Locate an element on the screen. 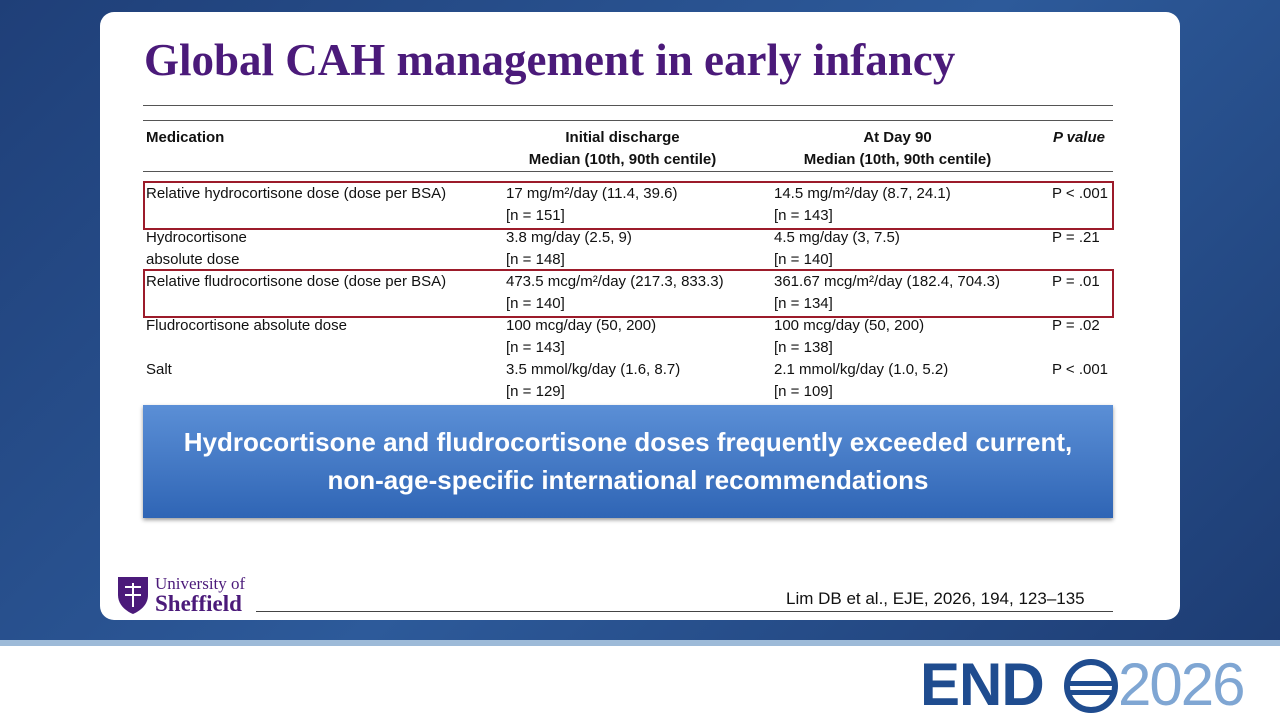 The width and height of the screenshot is (1280, 720). slide-title: Global CAH management in early infancy is located at coordinates (550, 60).